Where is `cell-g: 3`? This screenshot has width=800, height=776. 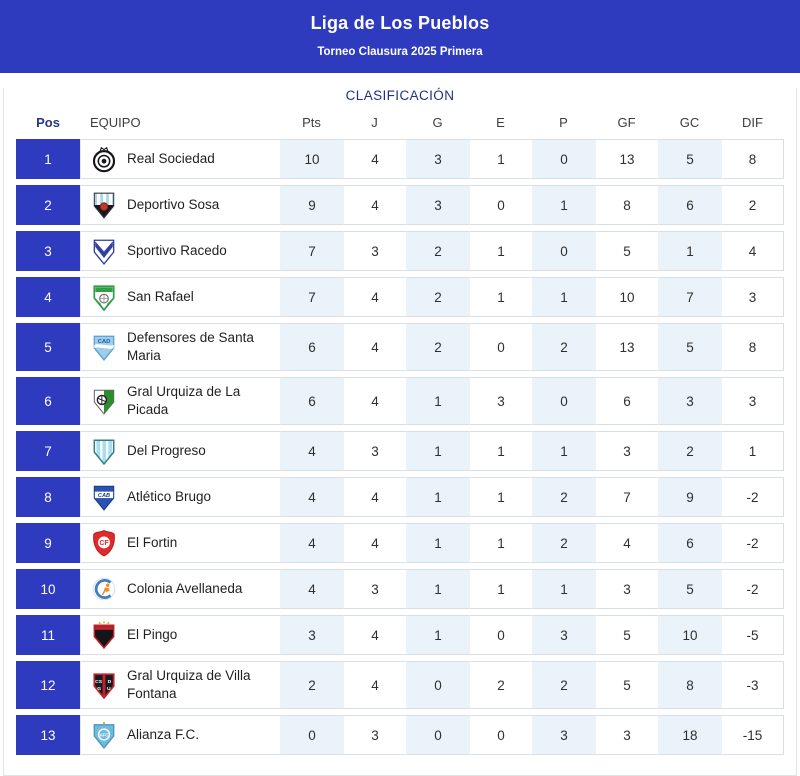 cell-g: 3 is located at coordinates (437, 159).